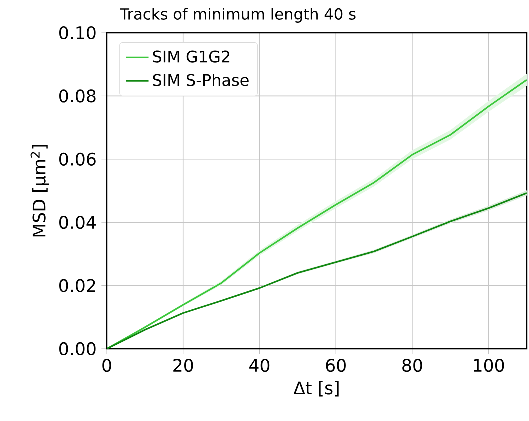 This screenshot has height=421, width=529. I want to click on y-tick-label: 0.02, so click(78, 285).